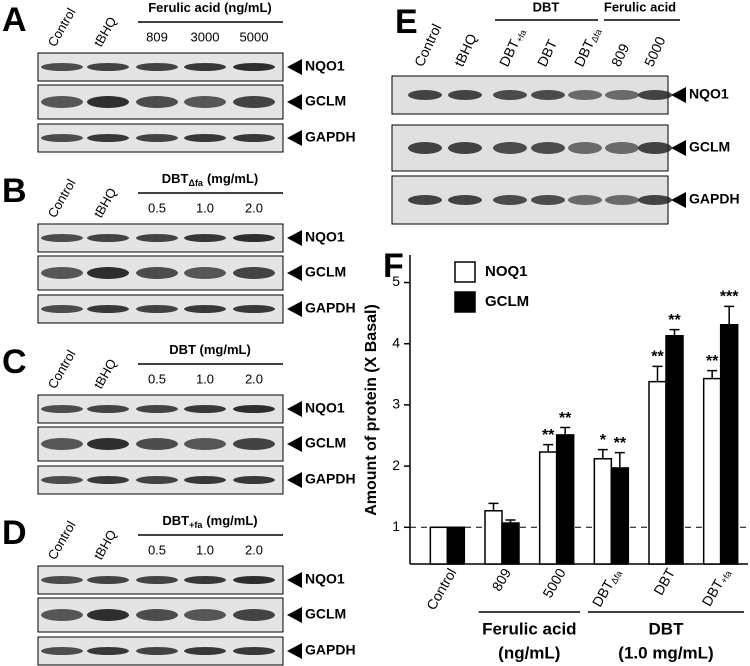 The height and width of the screenshot is (666, 750). What do you see at coordinates (716, 587) in the screenshot?
I see `x-tick-label: DBT+fa` at bounding box center [716, 587].